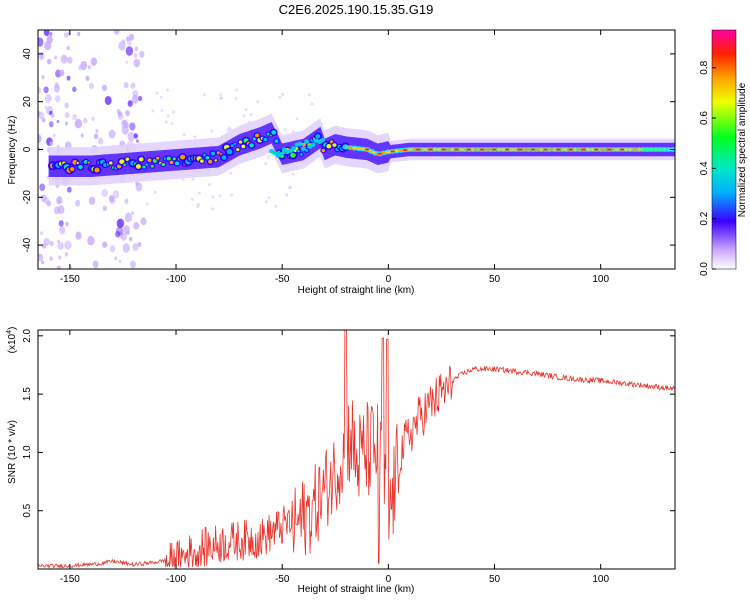 This screenshot has width=750, height=605. What do you see at coordinates (27, 149) in the screenshot?
I see `y-tick-label: 0` at bounding box center [27, 149].